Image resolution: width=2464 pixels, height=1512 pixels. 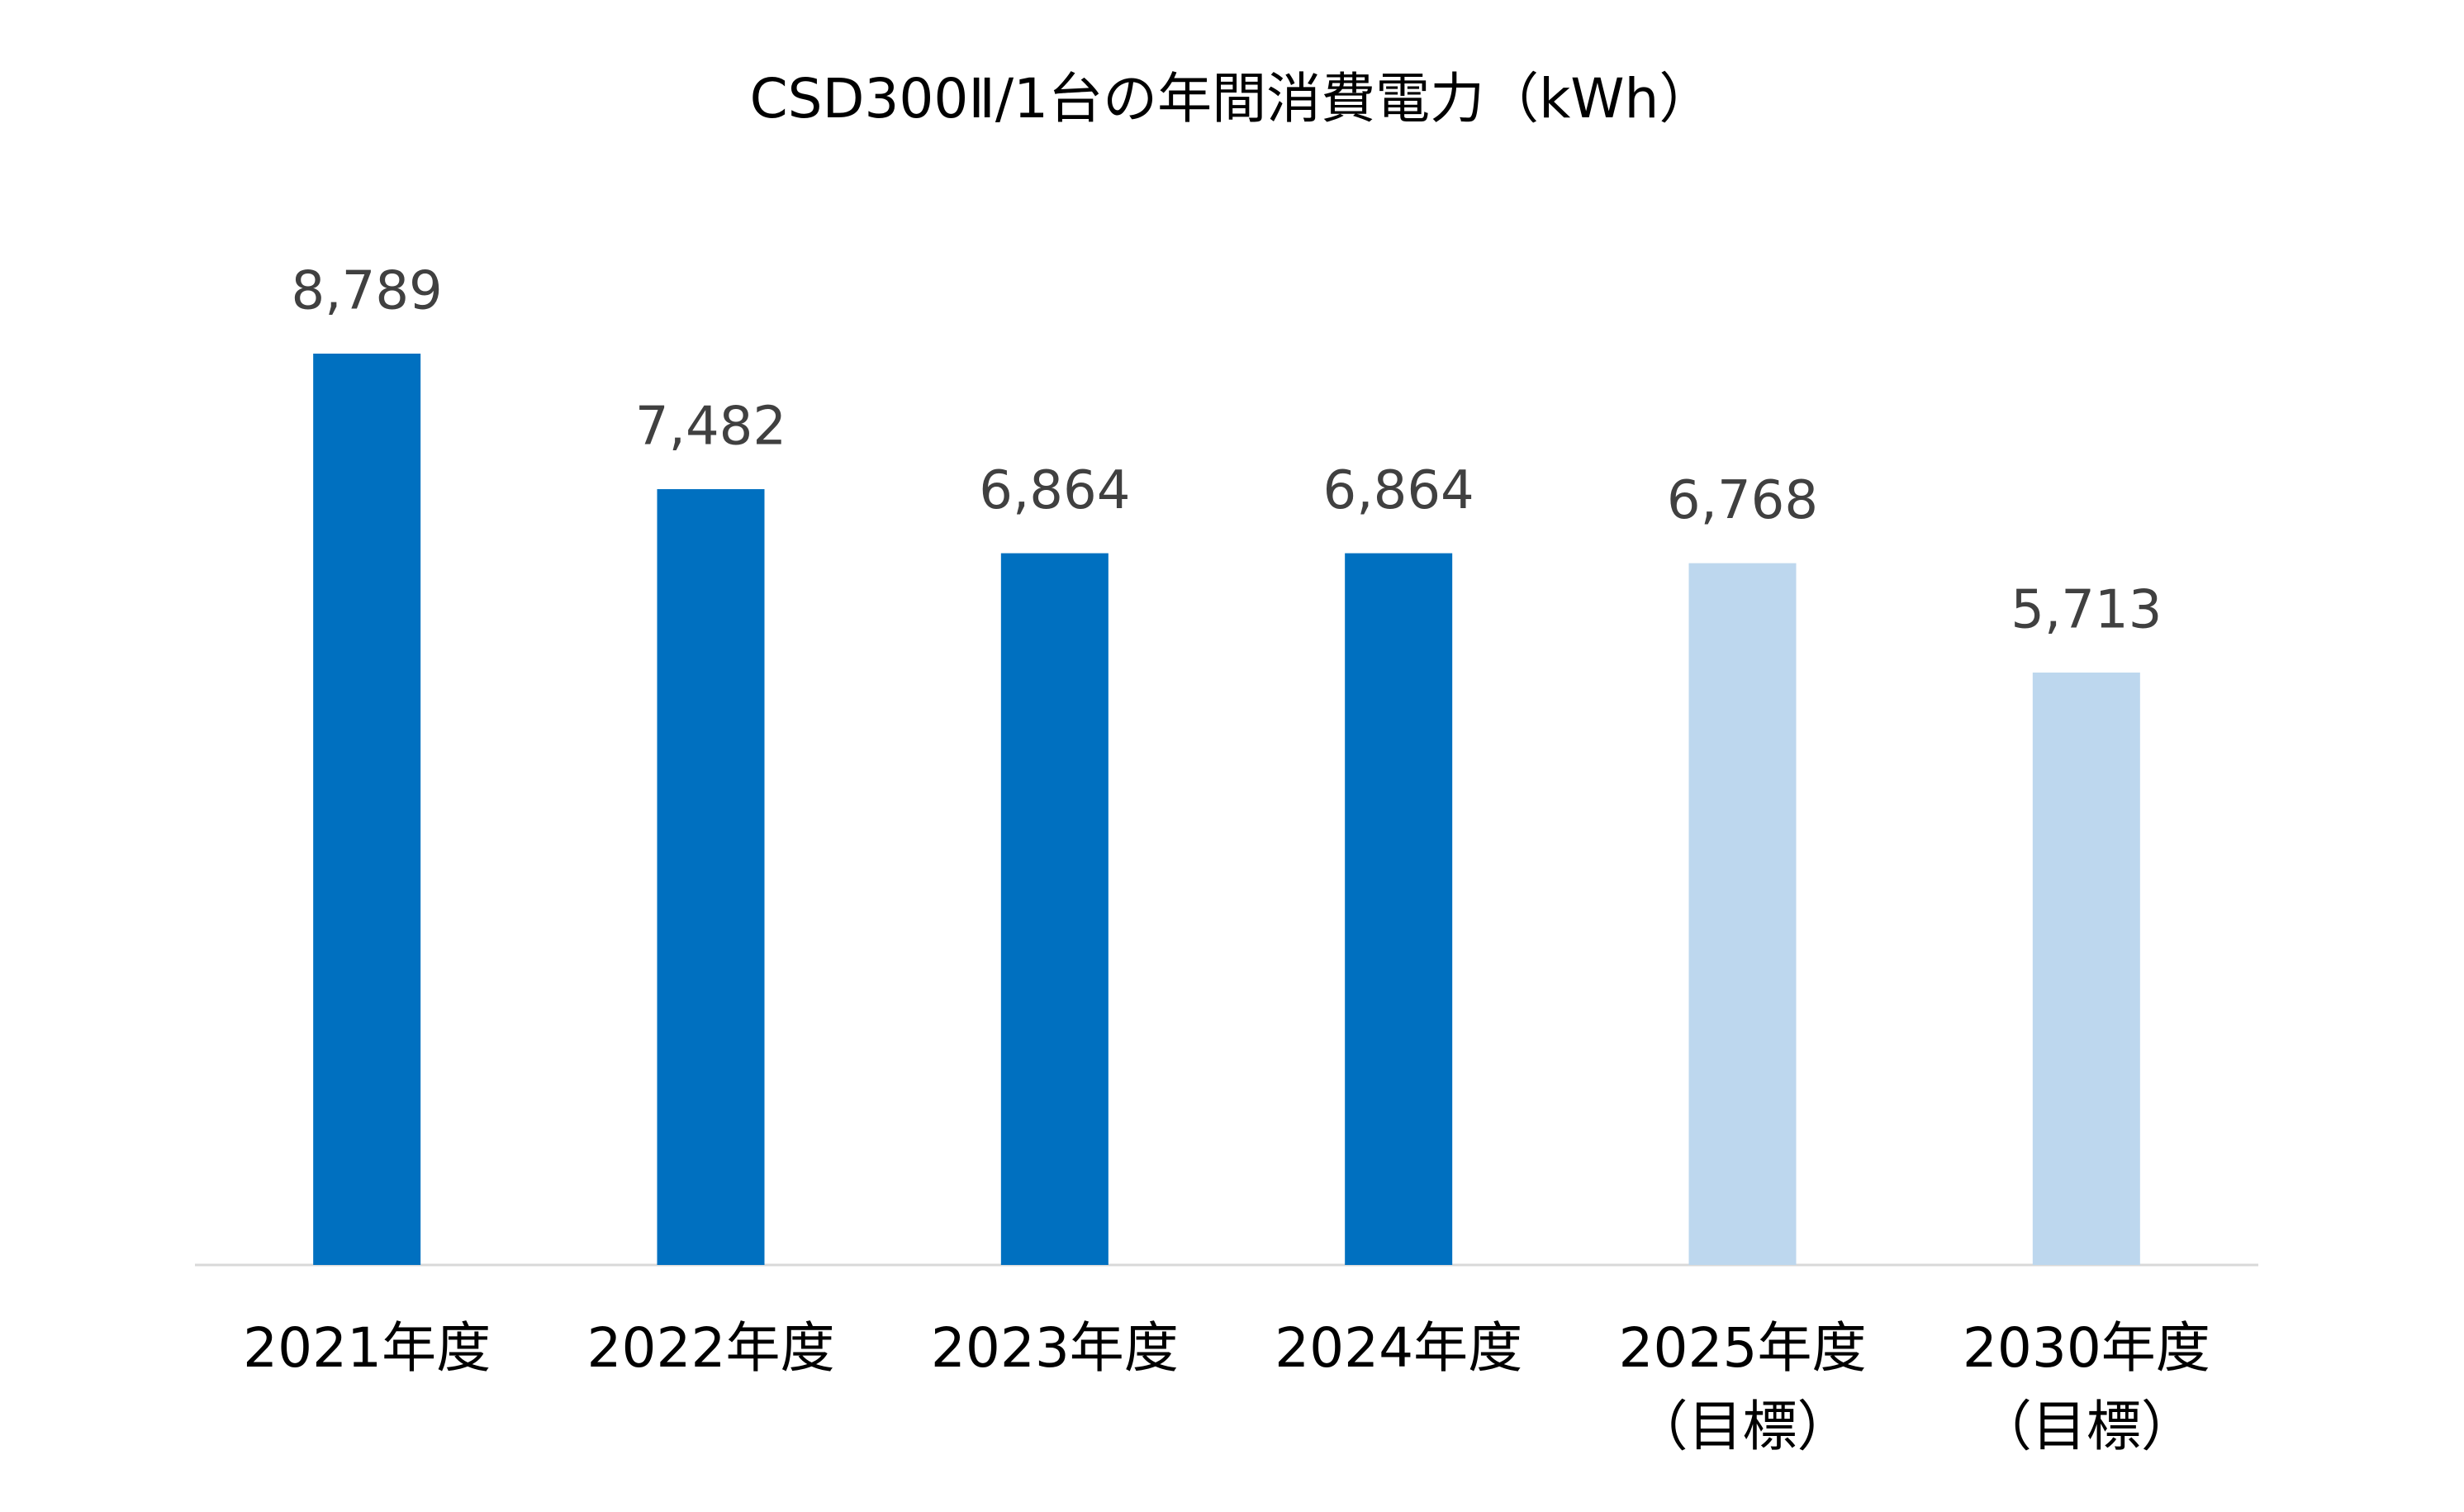 I want to click on data-label: 6,768, so click(x=1742, y=500).